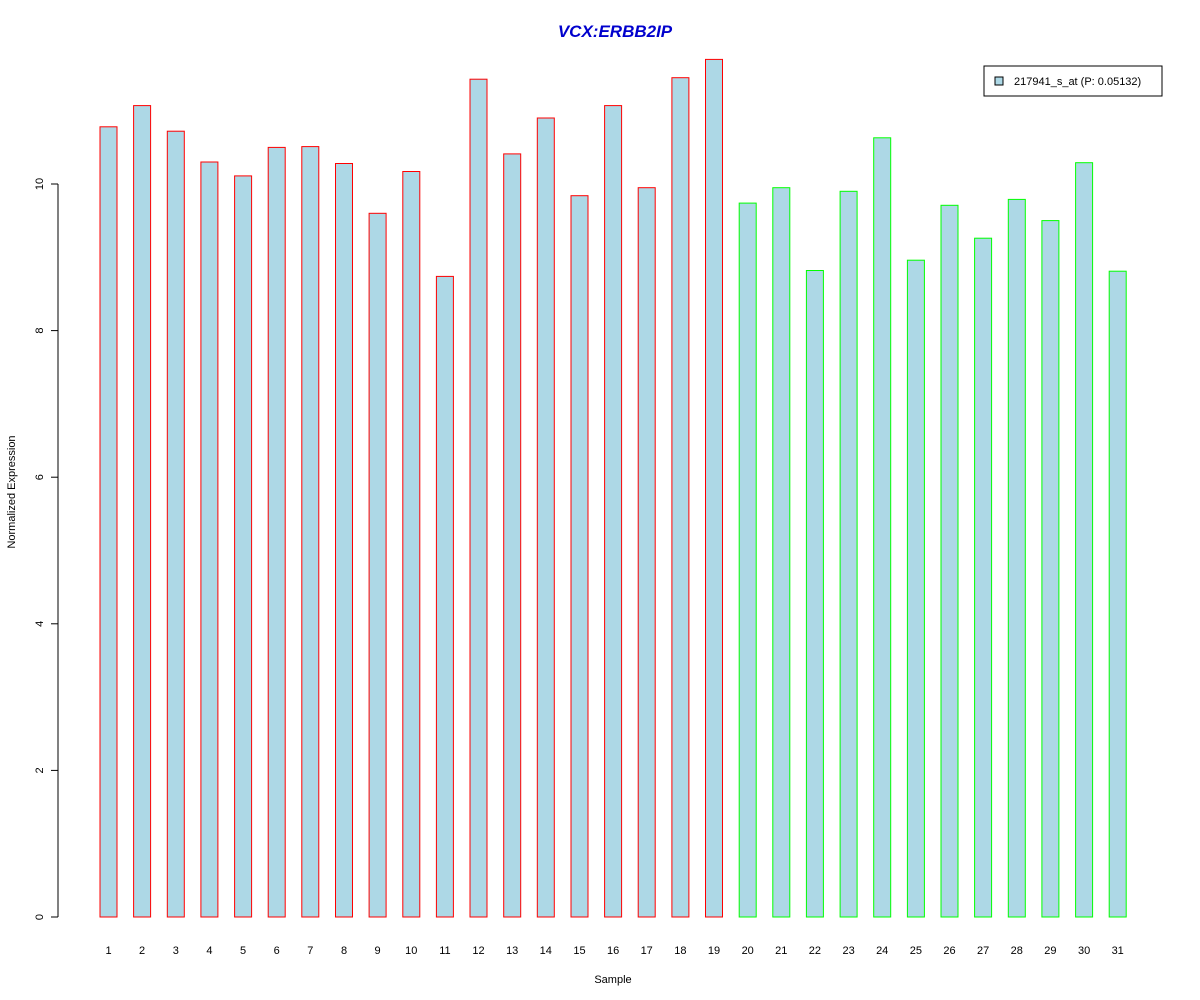 Image resolution: width=1200 pixels, height=1000 pixels. I want to click on x-tick-label: 31, so click(1118, 951).